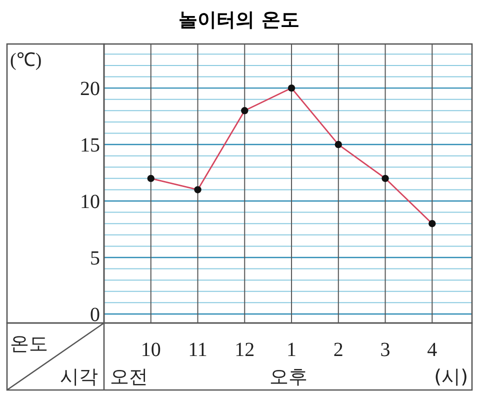  I want to click on x-tick-label: 4, so click(432, 350).